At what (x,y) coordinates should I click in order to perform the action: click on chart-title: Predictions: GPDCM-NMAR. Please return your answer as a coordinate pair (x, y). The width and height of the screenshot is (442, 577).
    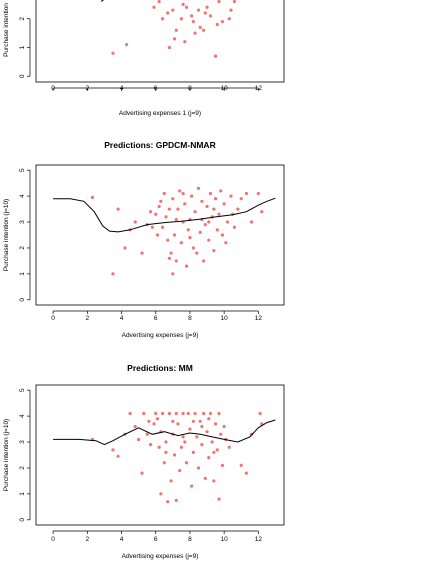
    Looking at the image, I should click on (159, 145).